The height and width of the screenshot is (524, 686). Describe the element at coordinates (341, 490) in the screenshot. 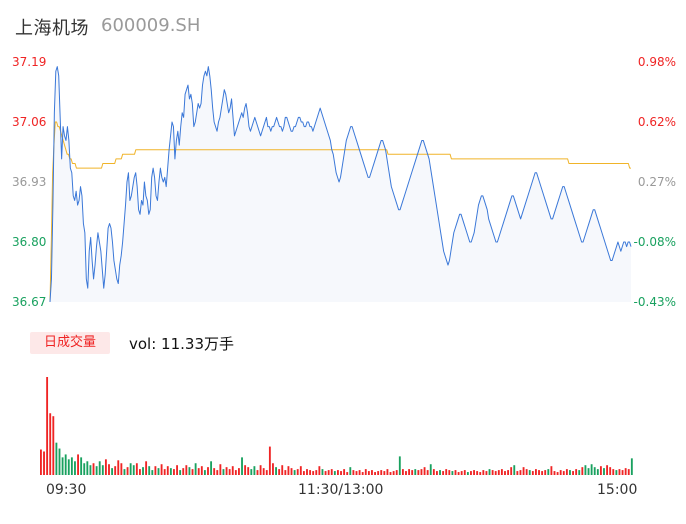

I see `time-tick-label: 11:30/13:00` at that location.